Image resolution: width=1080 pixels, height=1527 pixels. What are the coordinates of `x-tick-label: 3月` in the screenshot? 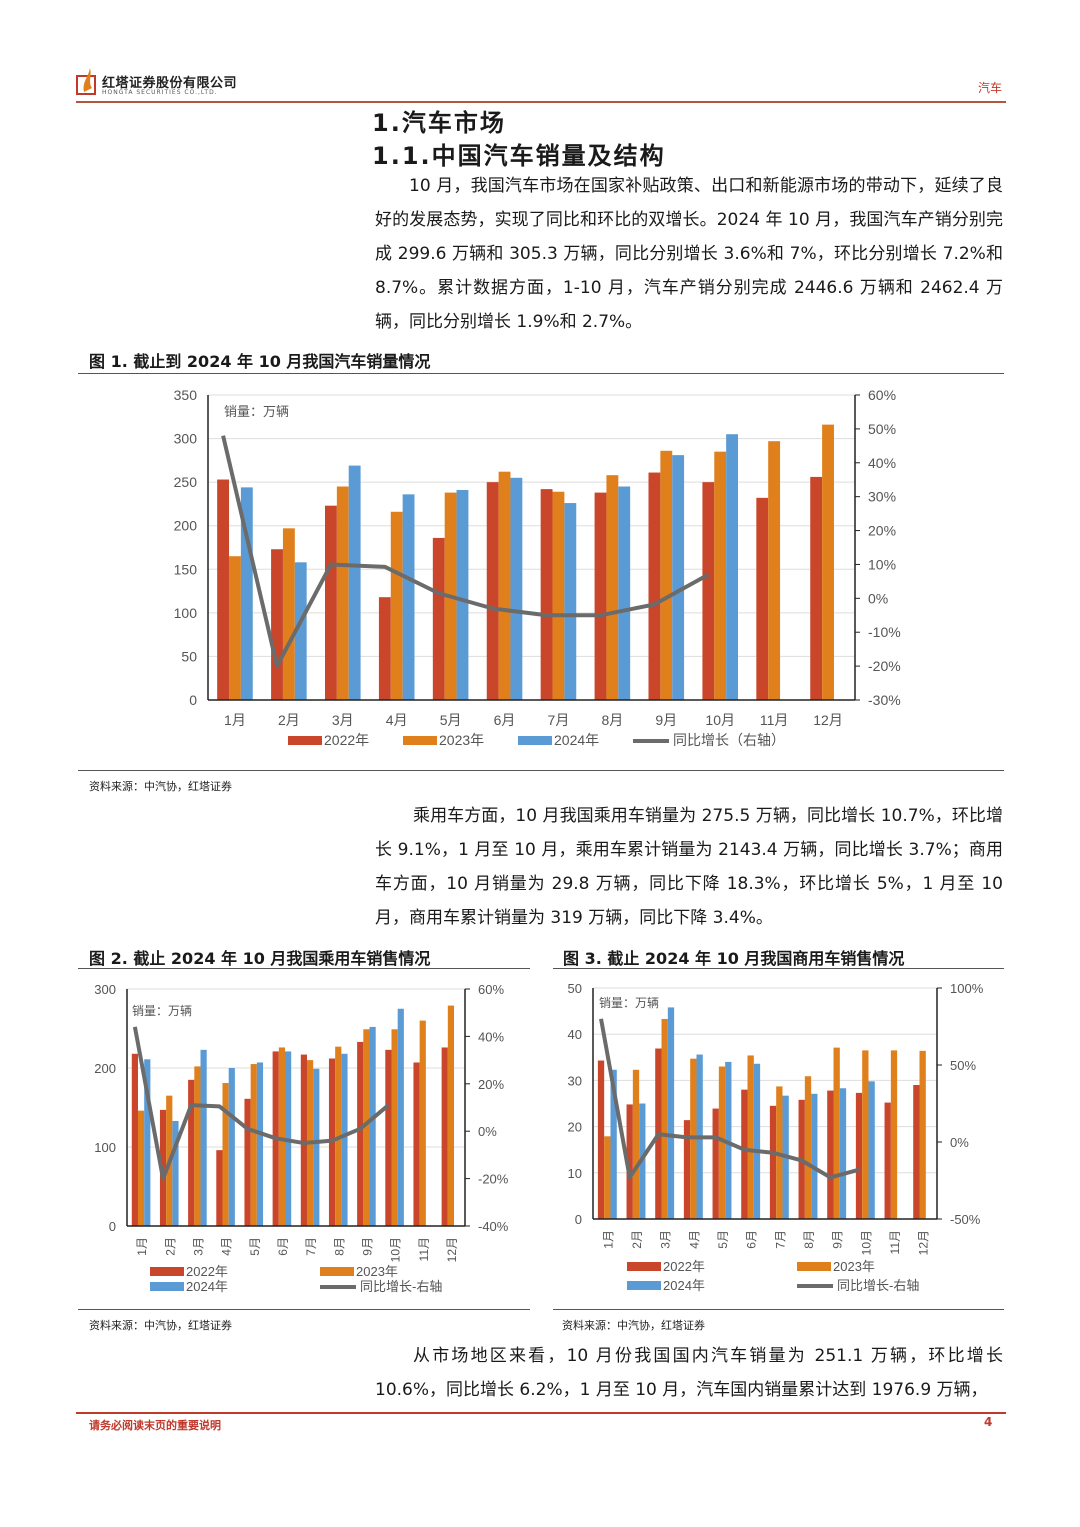 It's located at (343, 720).